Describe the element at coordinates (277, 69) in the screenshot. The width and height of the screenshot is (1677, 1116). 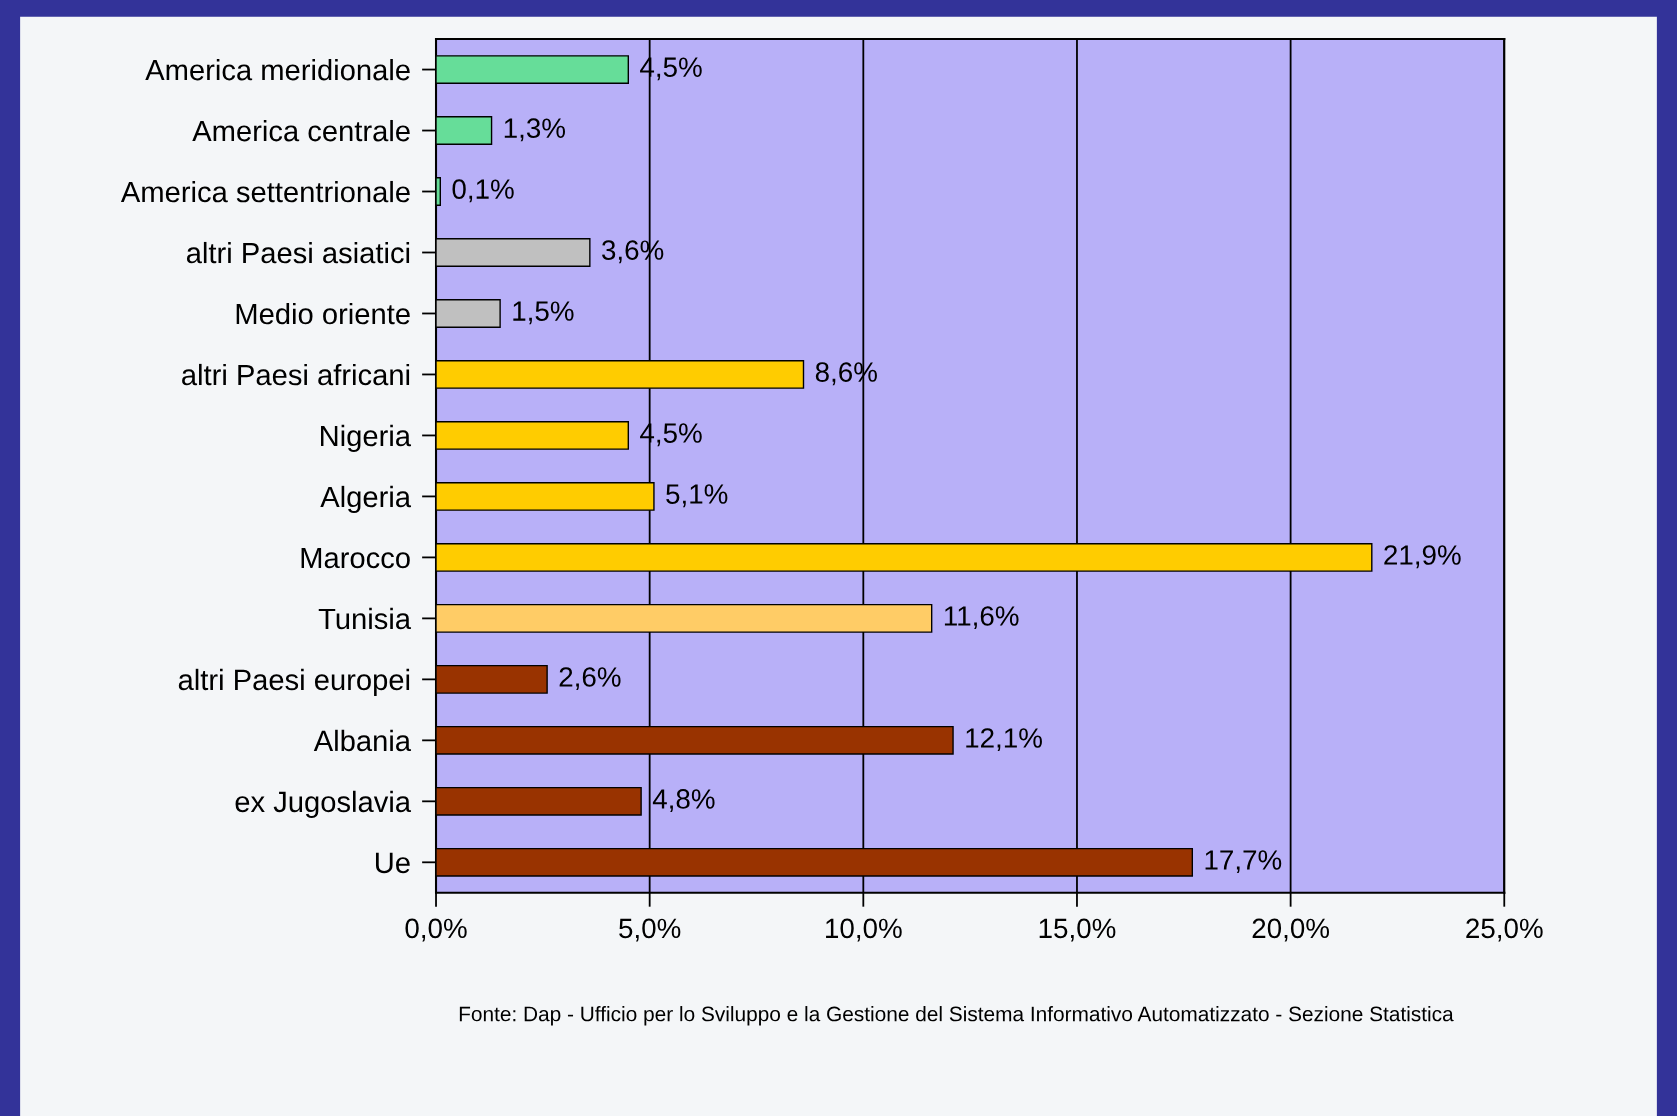
I see `y-tick-label: America meridionale` at that location.